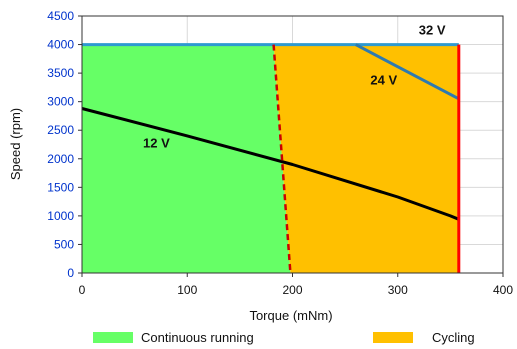  What do you see at coordinates (60, 187) in the screenshot?
I see `y-tick-label: 1500` at bounding box center [60, 187].